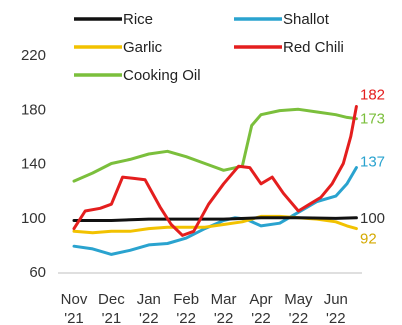  I want to click on legend-label-rice: Rice, so click(138, 19).